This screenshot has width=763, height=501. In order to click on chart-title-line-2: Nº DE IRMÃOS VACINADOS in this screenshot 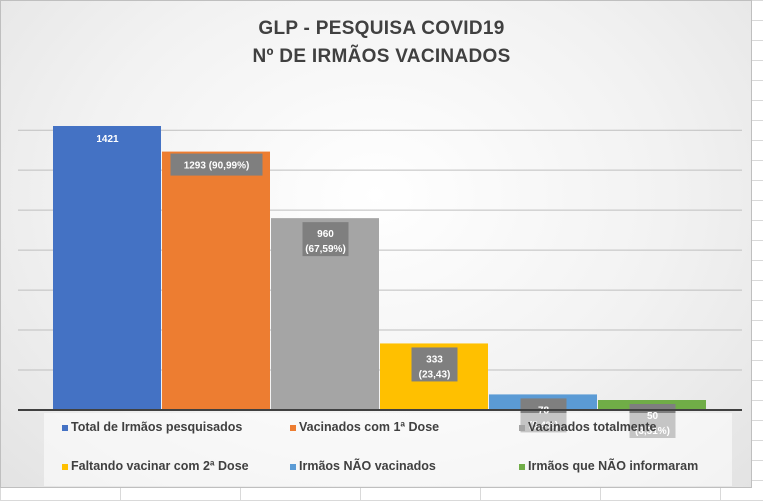, I will do `click(381, 56)`.